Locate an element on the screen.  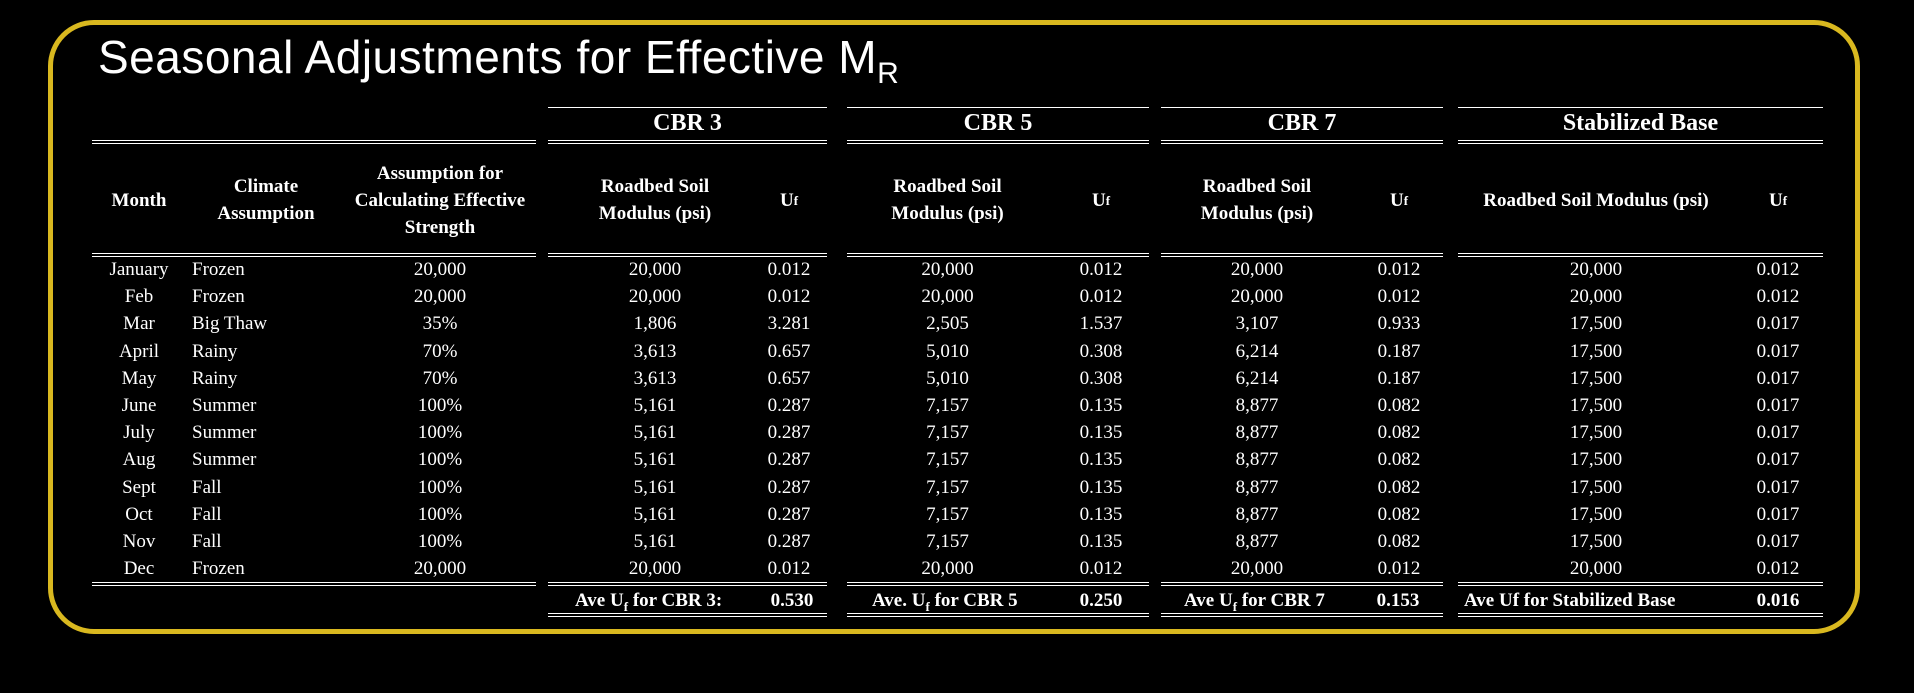
cell-cbr3-uf: 0.657 is located at coordinates (789, 378).